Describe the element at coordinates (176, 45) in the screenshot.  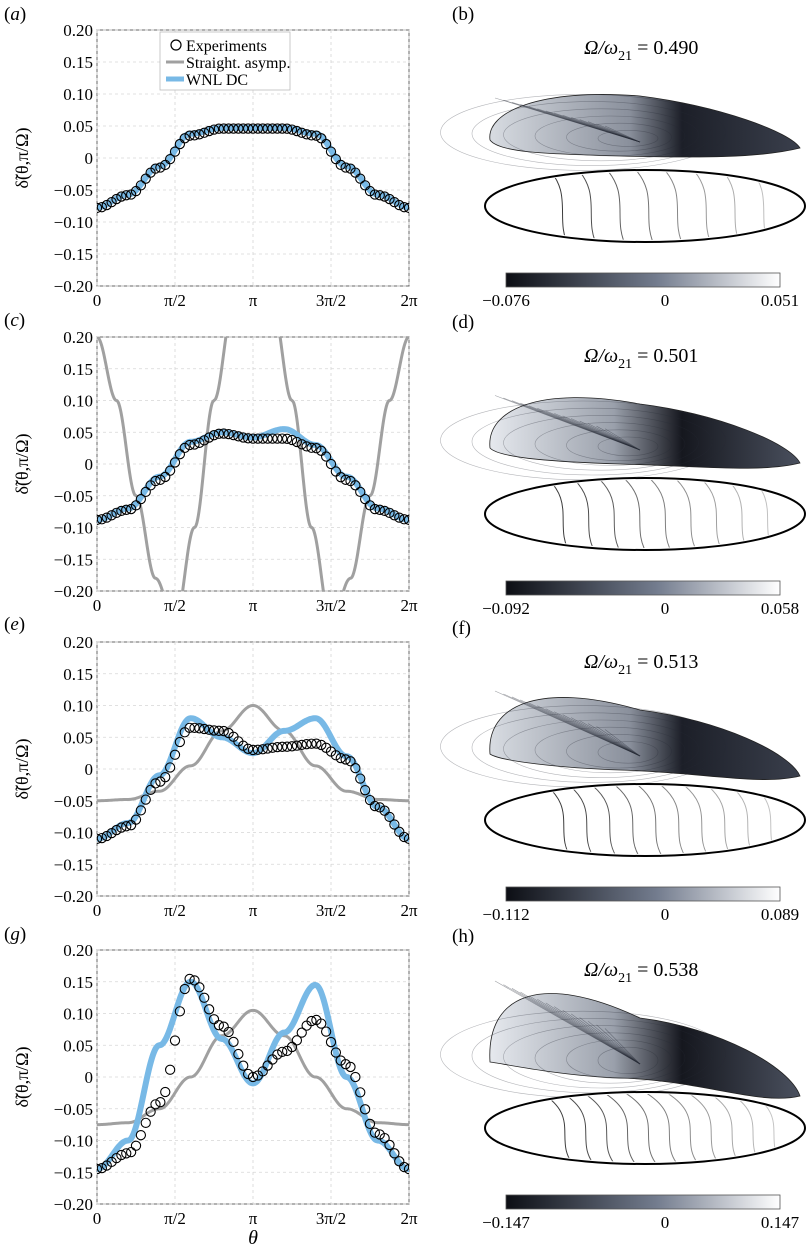
I see `legend-experiments-marker` at that location.